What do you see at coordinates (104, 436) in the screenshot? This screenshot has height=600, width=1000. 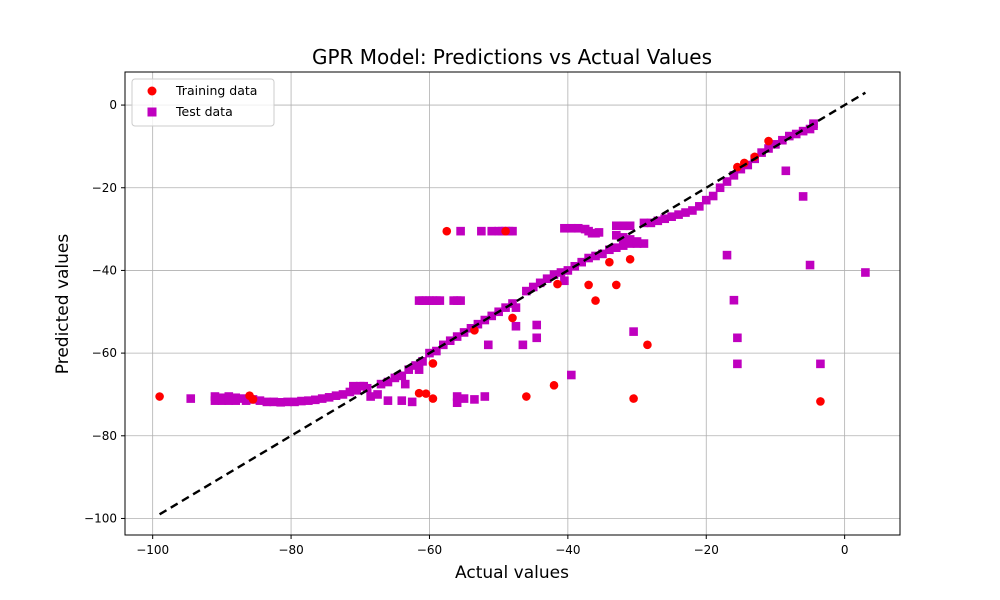 I see `y-tick-label: −80` at bounding box center [104, 436].